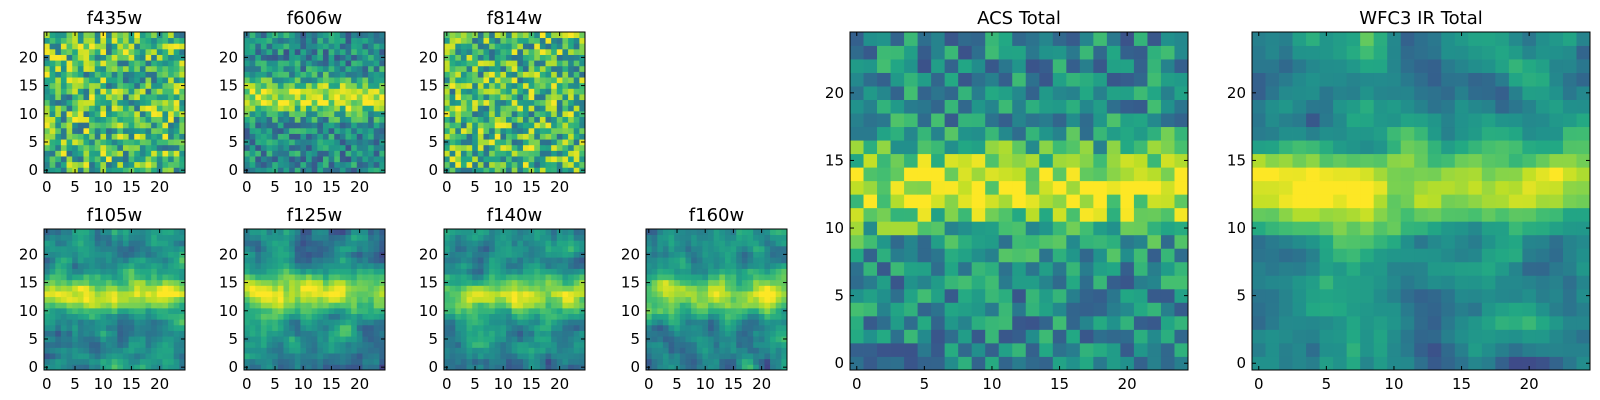 This screenshot has width=1600, height=400. Describe the element at coordinates (433, 367) in the screenshot. I see `y-tick-label: 0` at that location.